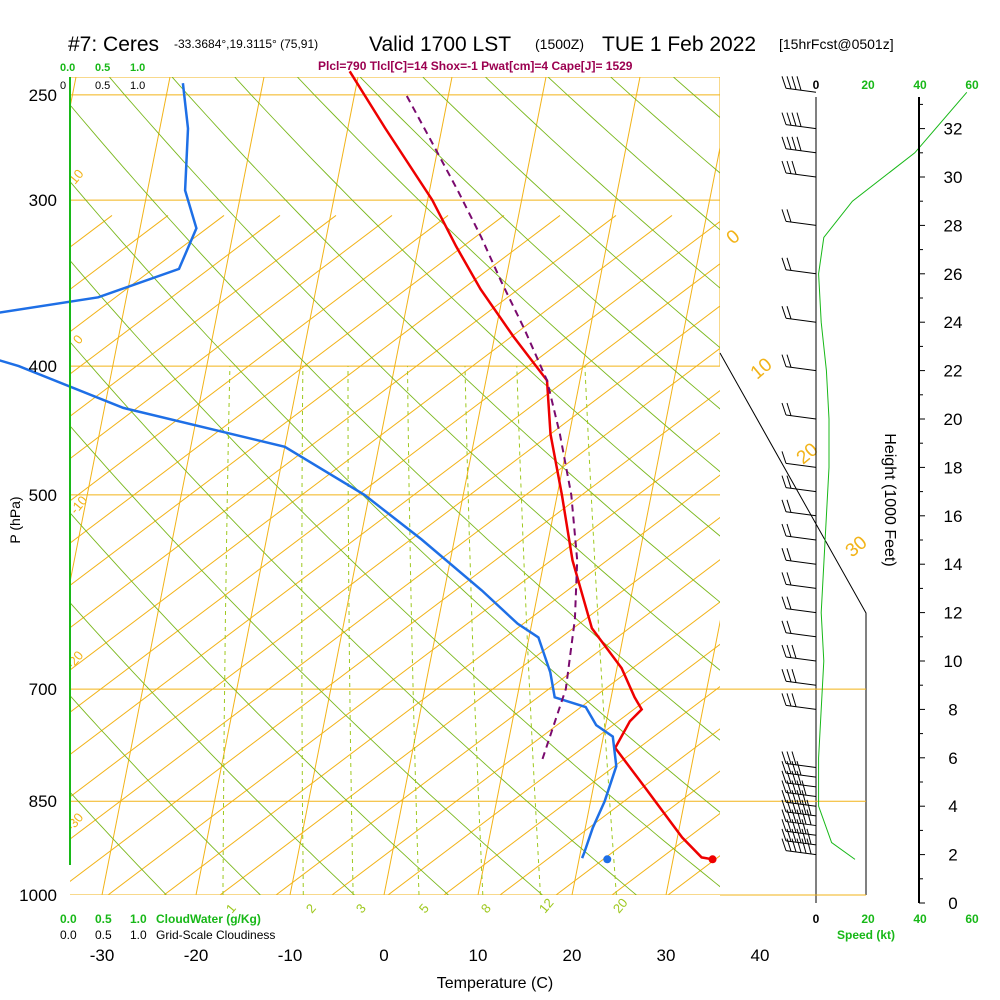 The image size is (1000, 1000). Describe the element at coordinates (920, 85) in the screenshot. I see `speed-tick-label: 40` at that location.